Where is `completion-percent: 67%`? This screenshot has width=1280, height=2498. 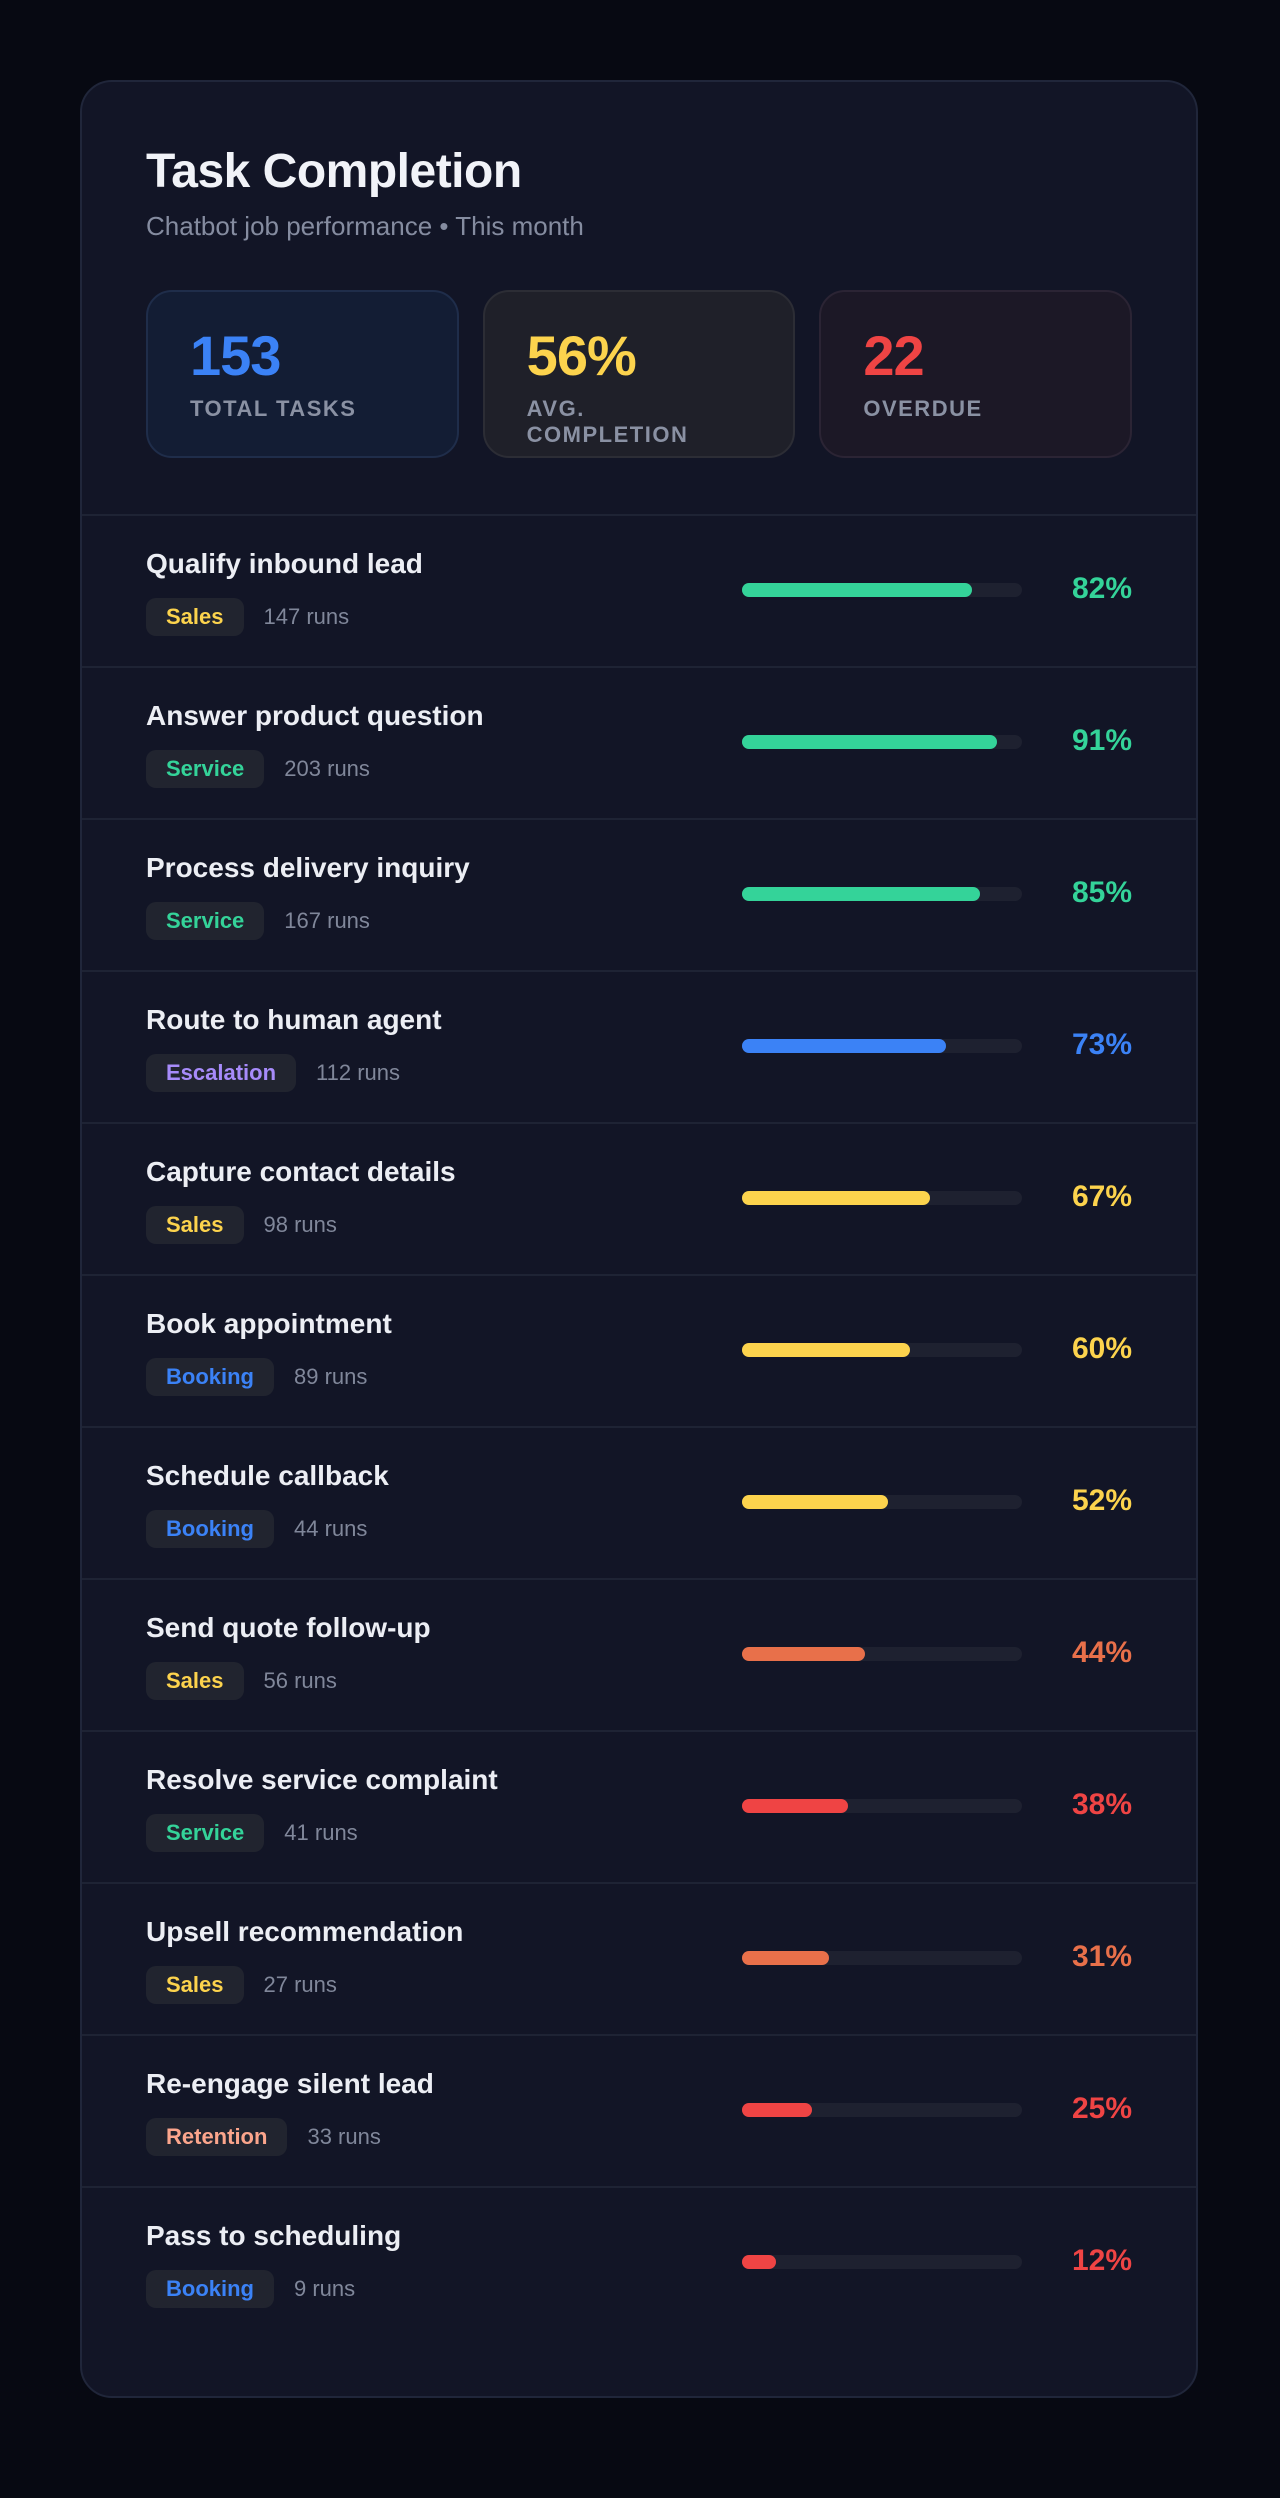 completion-percent: 67% is located at coordinates (1101, 1196).